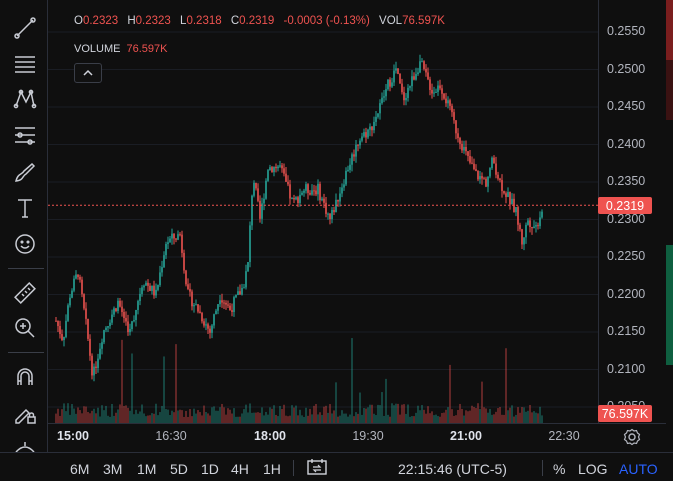 This screenshot has height=481, width=673. Describe the element at coordinates (25, 328) in the screenshot. I see `zoom-in-icon` at that location.